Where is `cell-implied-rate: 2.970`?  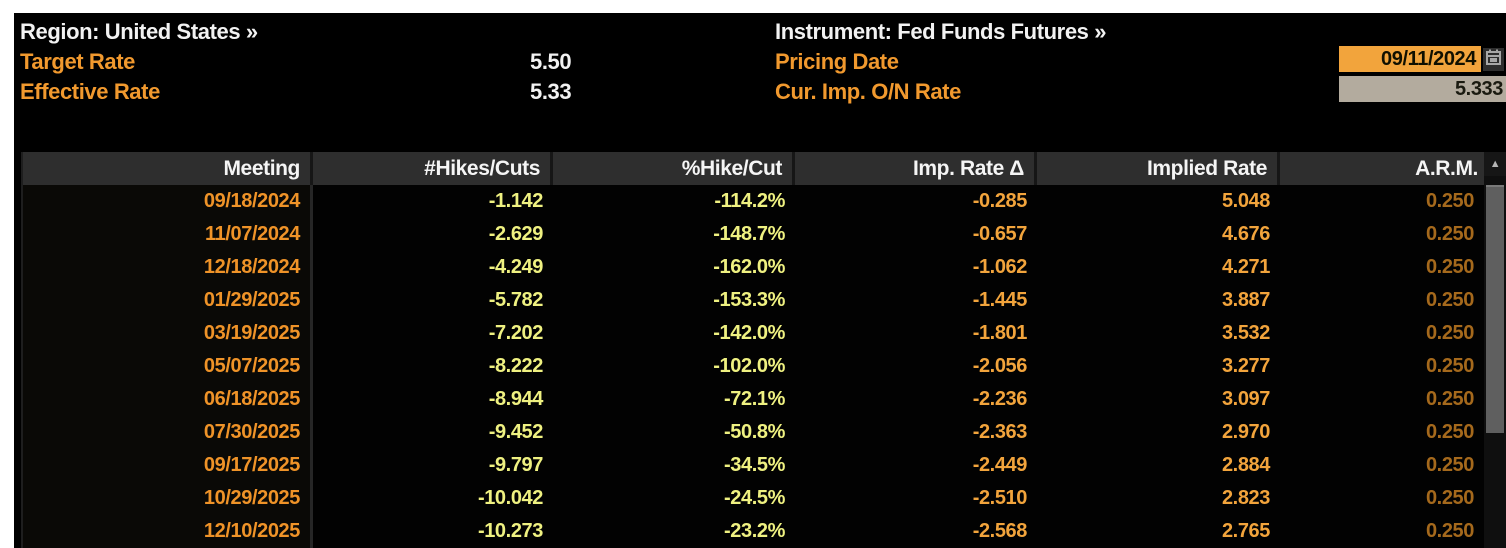 cell-implied-rate: 2.970 is located at coordinates (1245, 432).